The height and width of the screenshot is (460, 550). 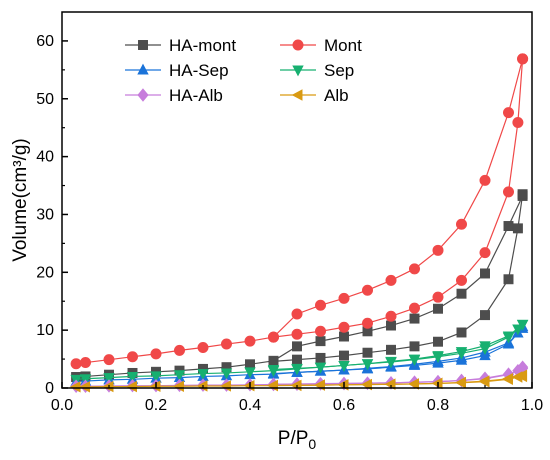 What do you see at coordinates (199, 70) in the screenshot?
I see `legend-label: HA-Sep` at bounding box center [199, 70].